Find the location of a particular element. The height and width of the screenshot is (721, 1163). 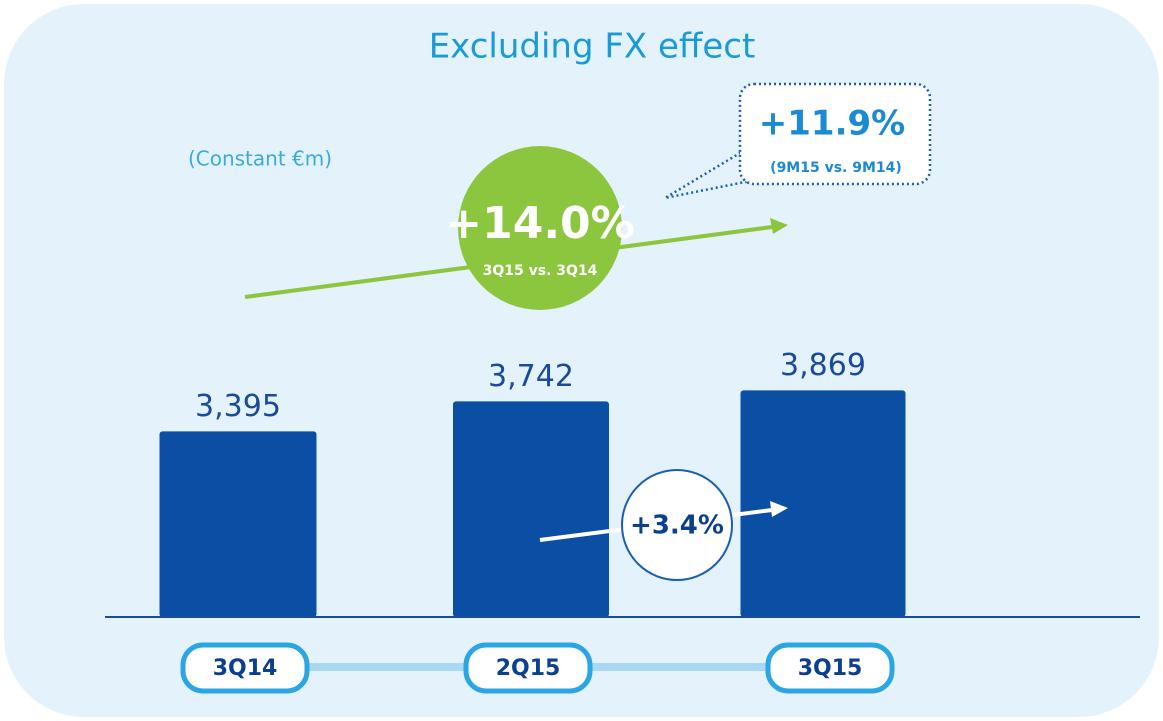

growth-value: +14.0% is located at coordinates (540, 223).